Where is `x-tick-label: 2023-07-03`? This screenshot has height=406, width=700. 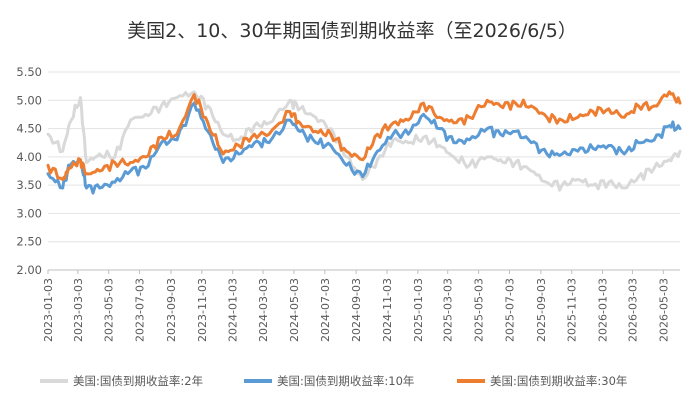
x-tick-label: 2023-07-03 is located at coordinates (140, 310).